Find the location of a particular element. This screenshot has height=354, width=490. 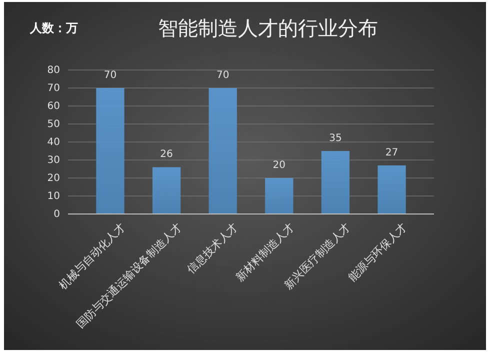

y-tick-label: 80 is located at coordinates (53, 70).